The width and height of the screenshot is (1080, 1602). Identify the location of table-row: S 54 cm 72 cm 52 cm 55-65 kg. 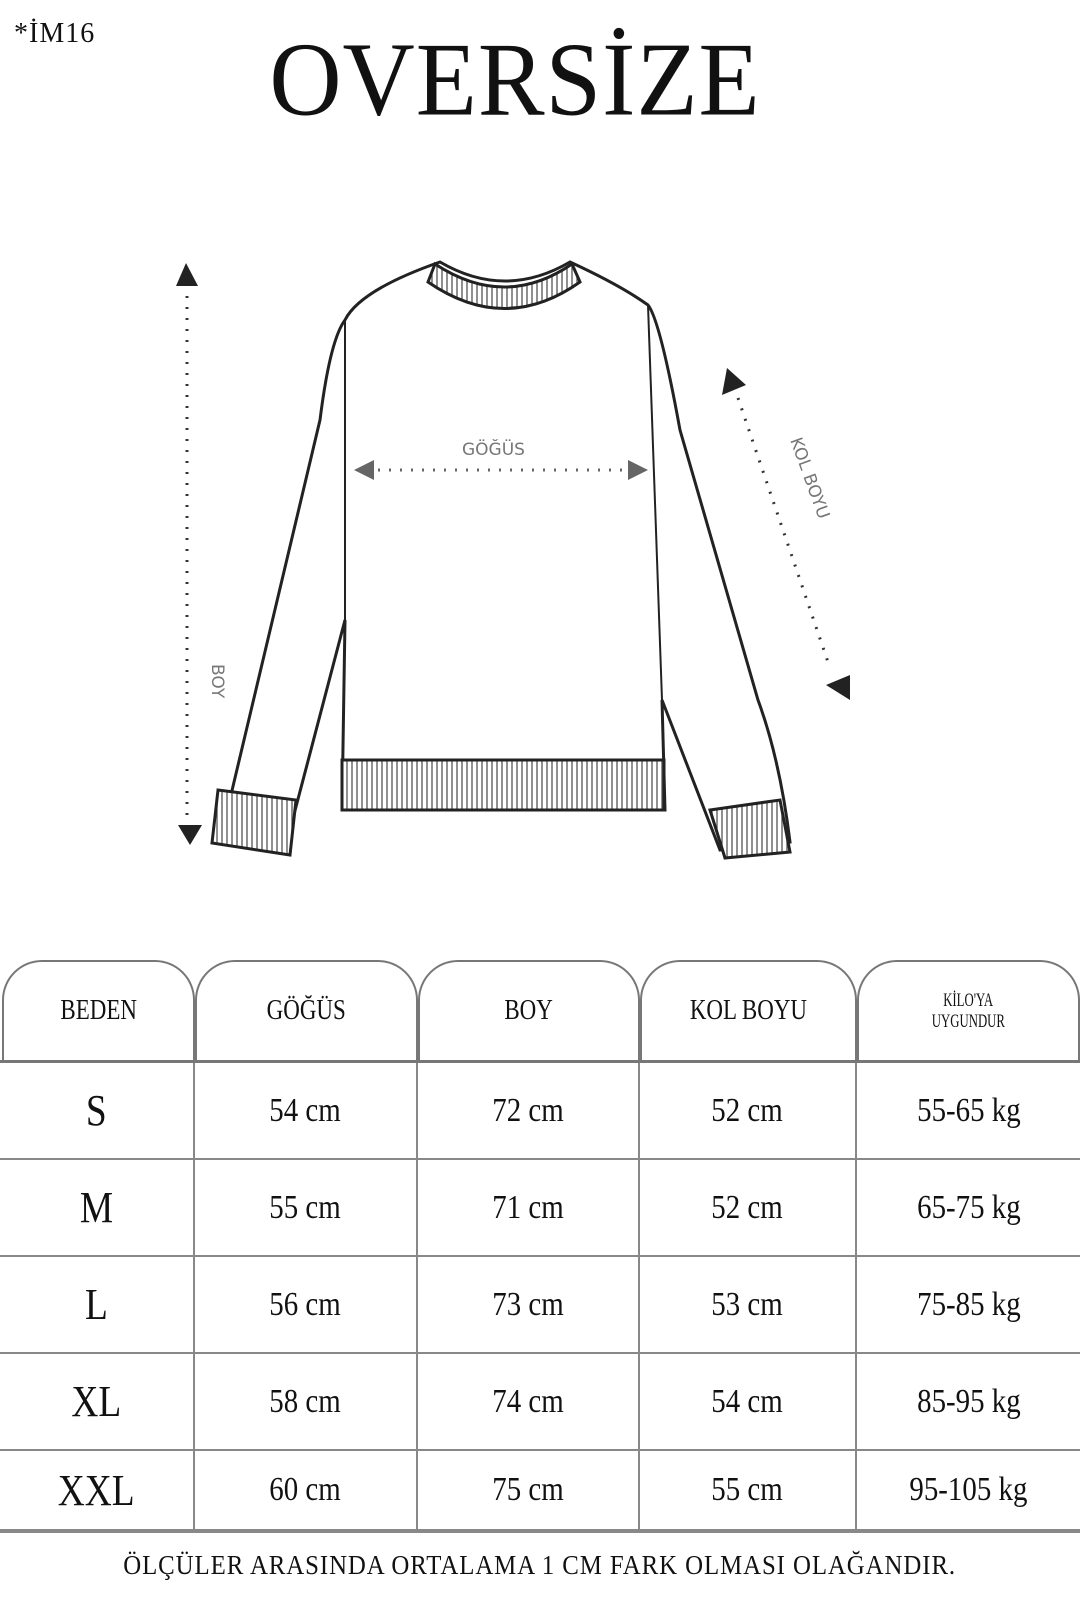
(540, 1111).